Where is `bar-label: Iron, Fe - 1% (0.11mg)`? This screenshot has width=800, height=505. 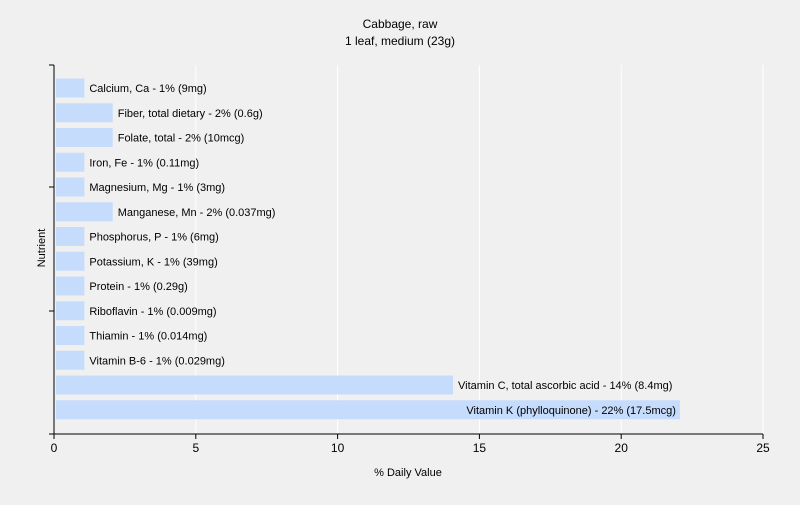 bar-label: Iron, Fe - 1% (0.11mg) is located at coordinates (144, 163).